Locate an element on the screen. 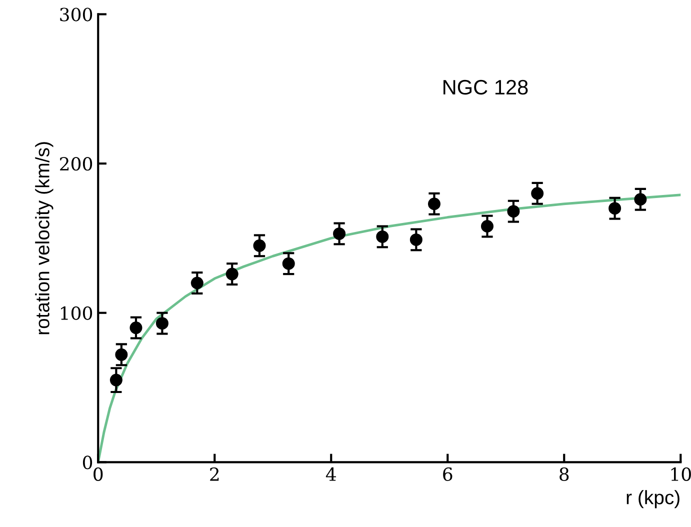 The width and height of the screenshot is (691, 527). y-tick-label: 100 is located at coordinates (76, 313).